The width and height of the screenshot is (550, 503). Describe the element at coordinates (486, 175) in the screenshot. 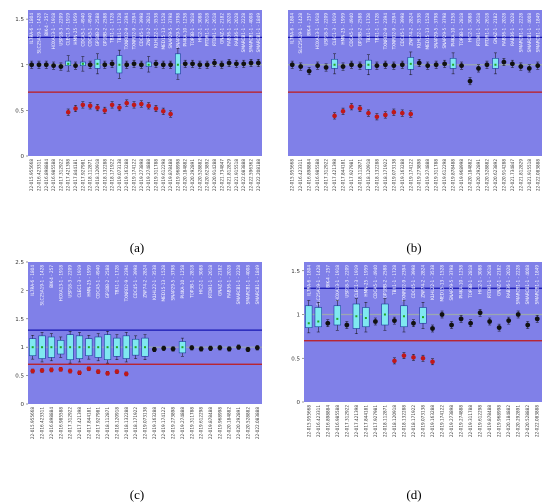

I see `x-tick-label: 22-020.528882` at that location.